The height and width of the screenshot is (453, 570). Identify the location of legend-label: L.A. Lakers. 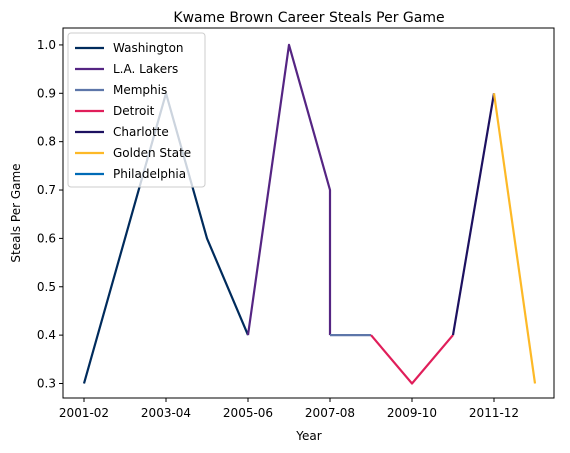
(145, 69).